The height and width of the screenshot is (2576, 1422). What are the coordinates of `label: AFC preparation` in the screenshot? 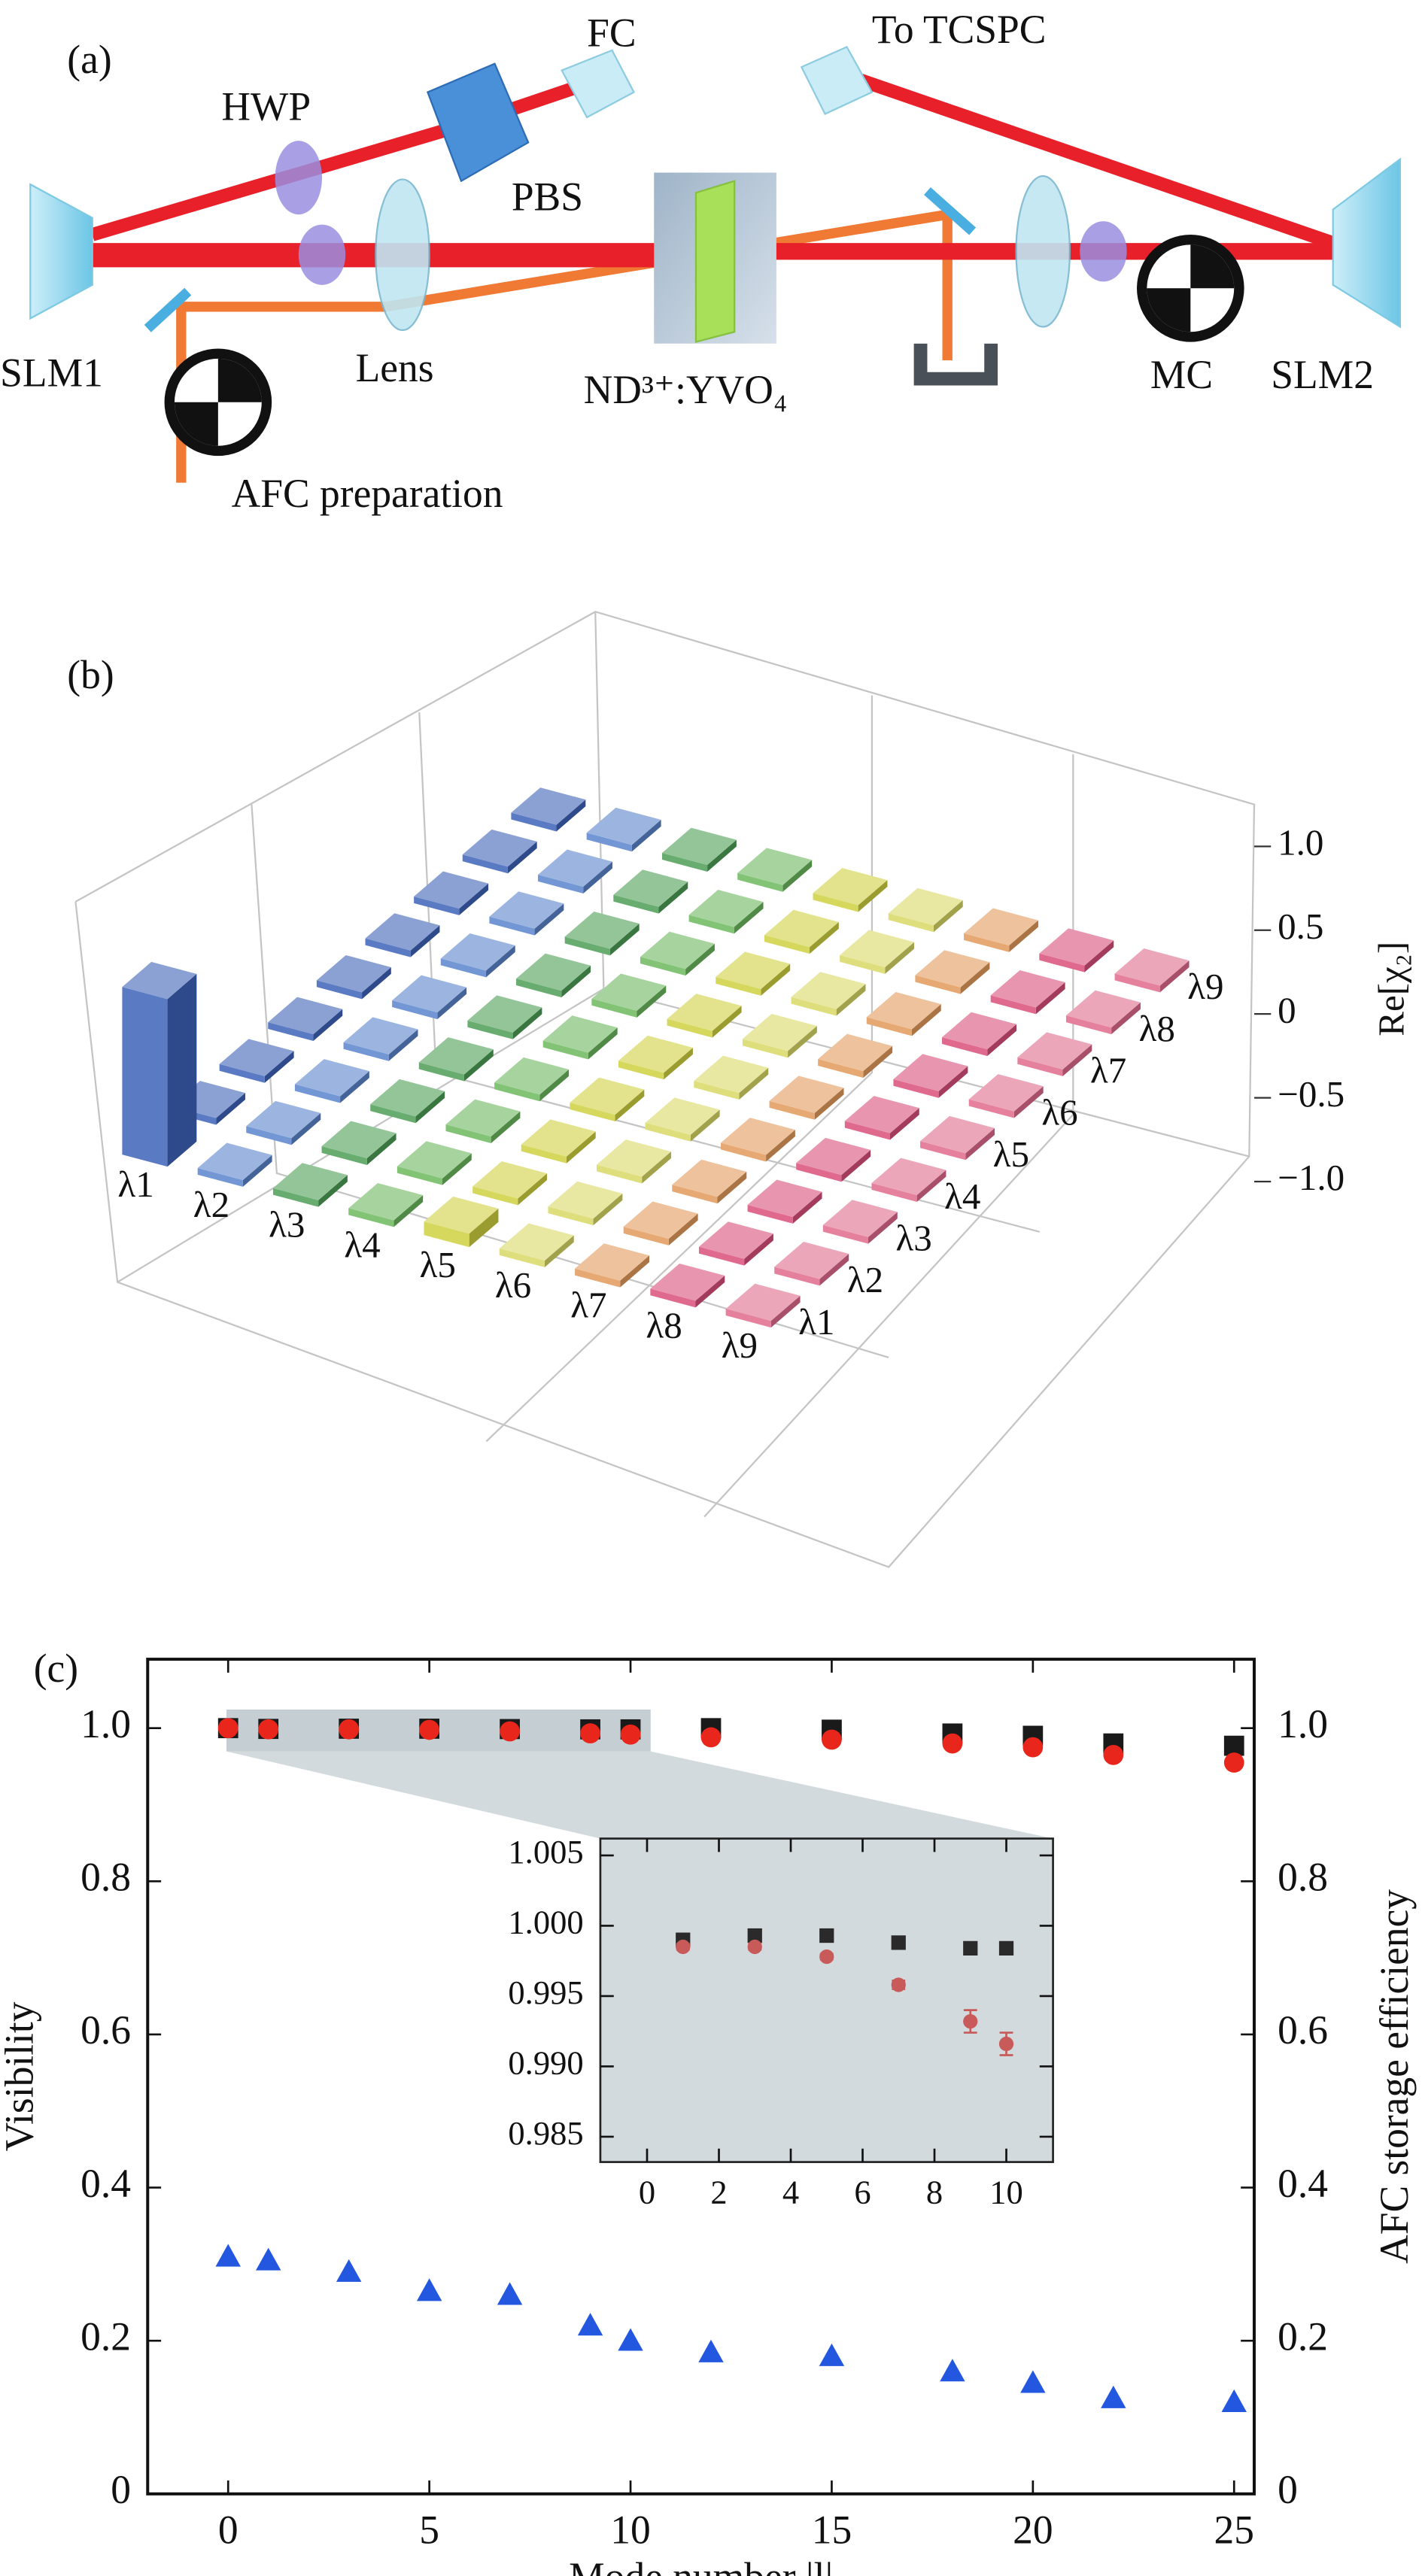 It's located at (367, 493).